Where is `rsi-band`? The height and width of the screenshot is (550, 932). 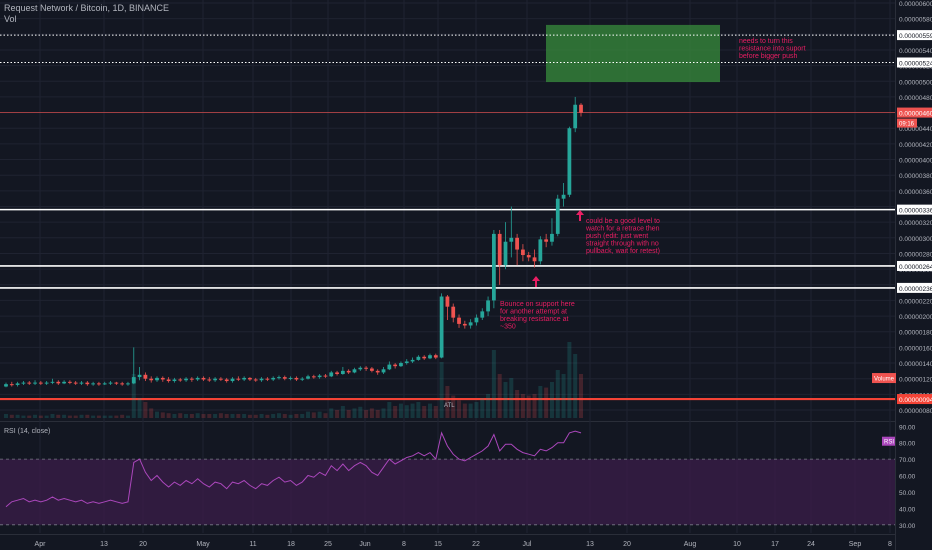
rsi-band is located at coordinates (447, 492).